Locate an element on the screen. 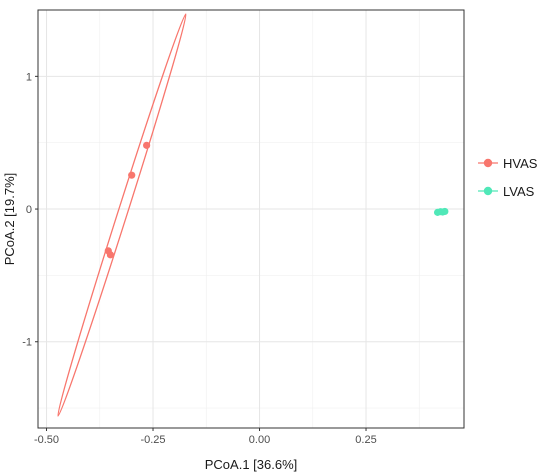  legend: HVAS LVAS is located at coordinates (508, 177).